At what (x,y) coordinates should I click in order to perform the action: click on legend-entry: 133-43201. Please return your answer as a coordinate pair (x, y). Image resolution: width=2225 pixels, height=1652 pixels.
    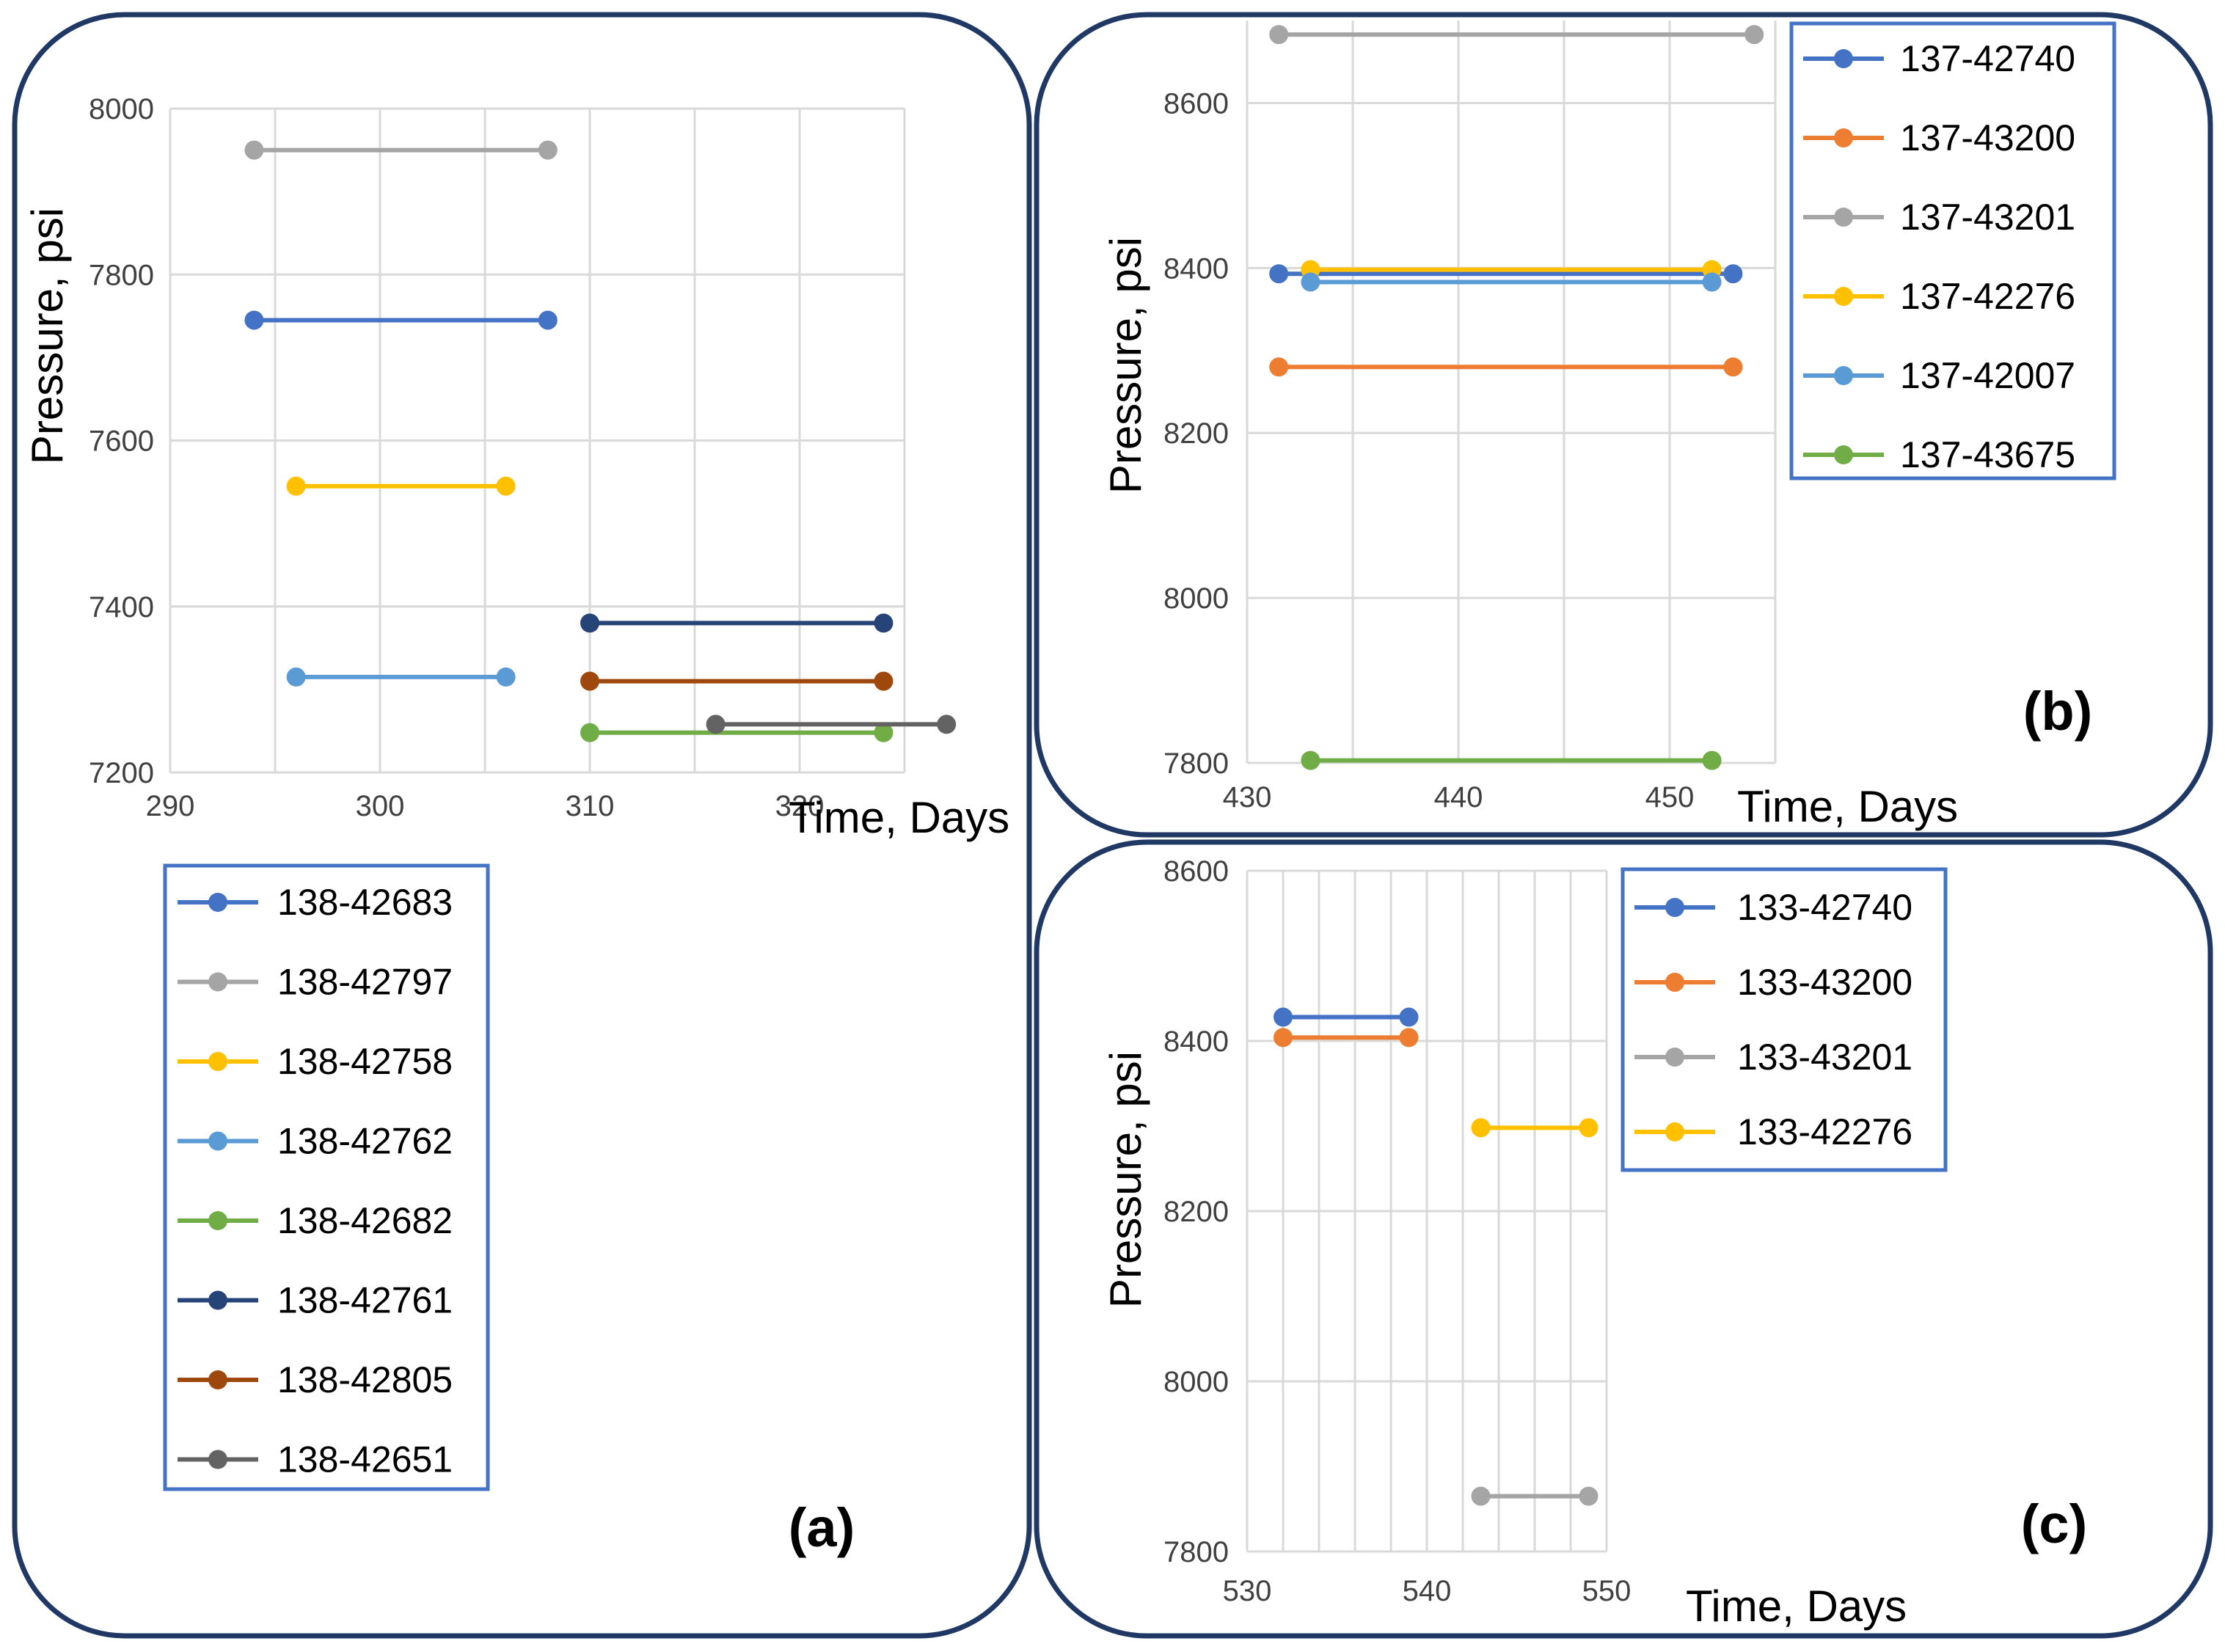
    Looking at the image, I should click on (1773, 1057).